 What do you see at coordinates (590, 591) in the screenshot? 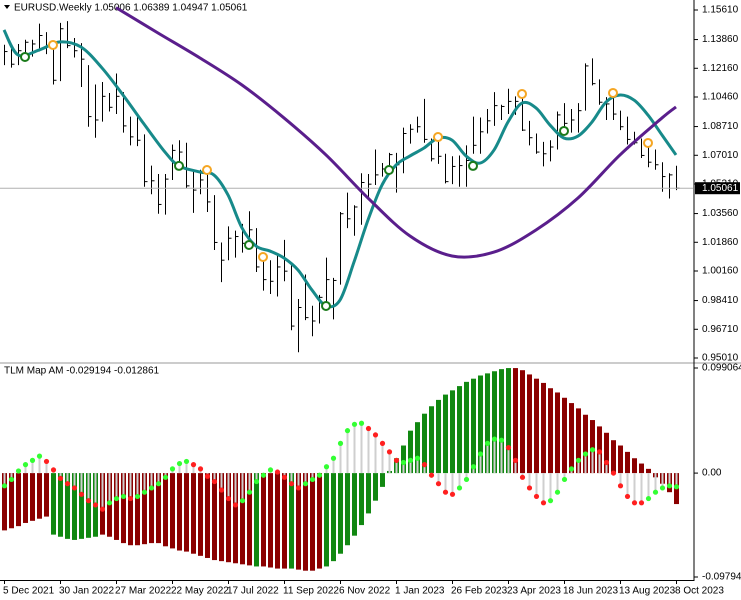
I see `x-tick-label: 18 Jun 2023` at bounding box center [590, 591].